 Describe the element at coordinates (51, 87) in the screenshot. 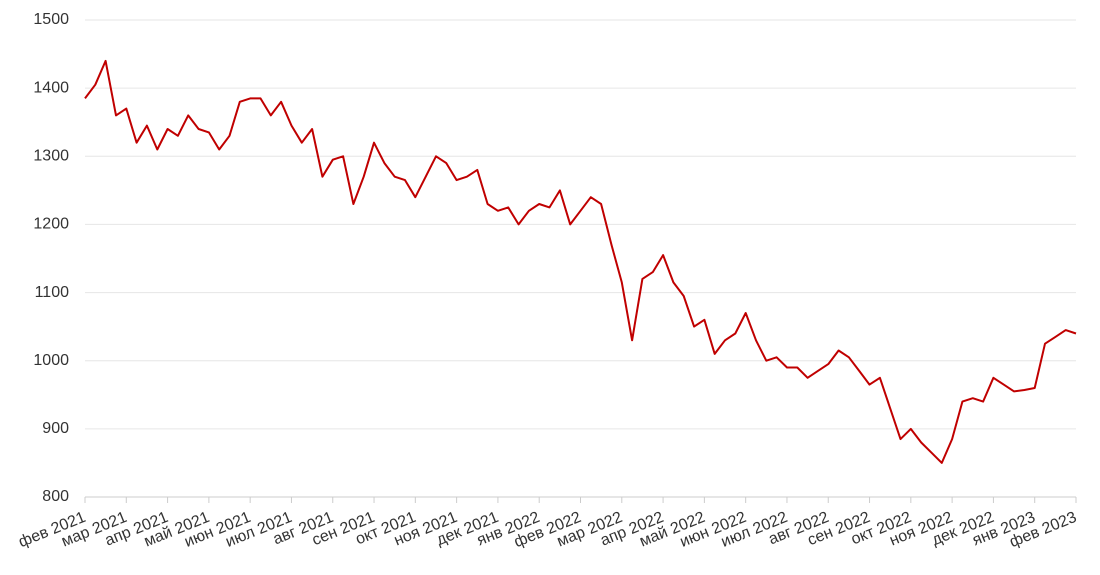

I see `y-tick-label: 1400` at that location.